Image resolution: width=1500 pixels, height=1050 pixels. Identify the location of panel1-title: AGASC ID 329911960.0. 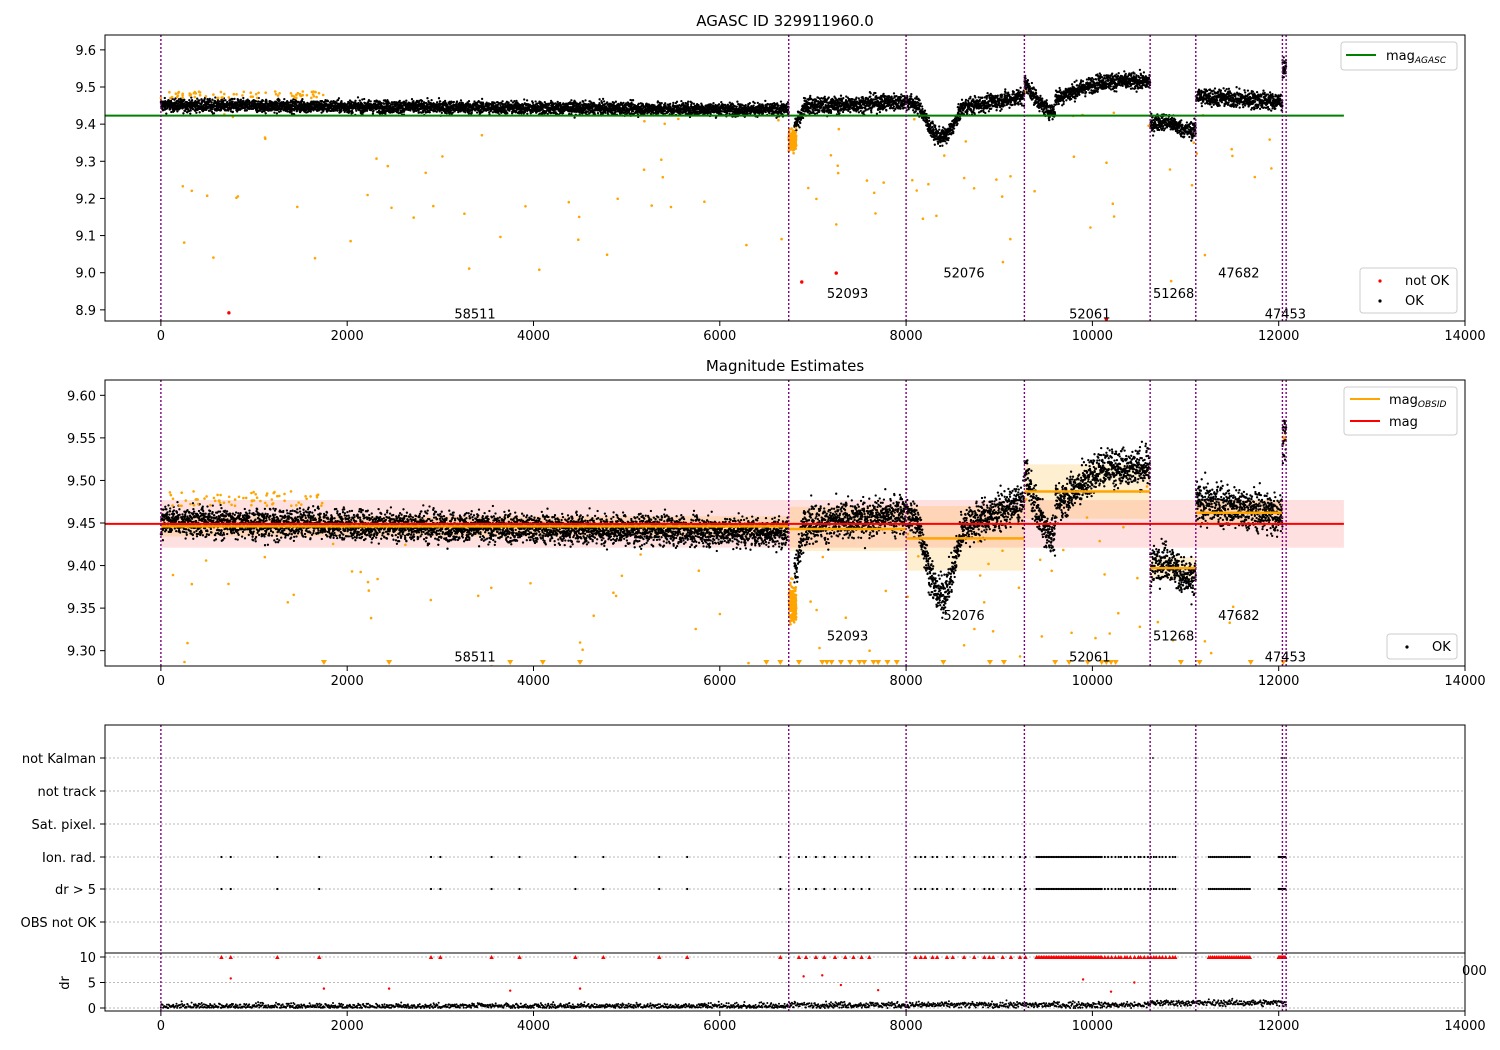
(785, 21).